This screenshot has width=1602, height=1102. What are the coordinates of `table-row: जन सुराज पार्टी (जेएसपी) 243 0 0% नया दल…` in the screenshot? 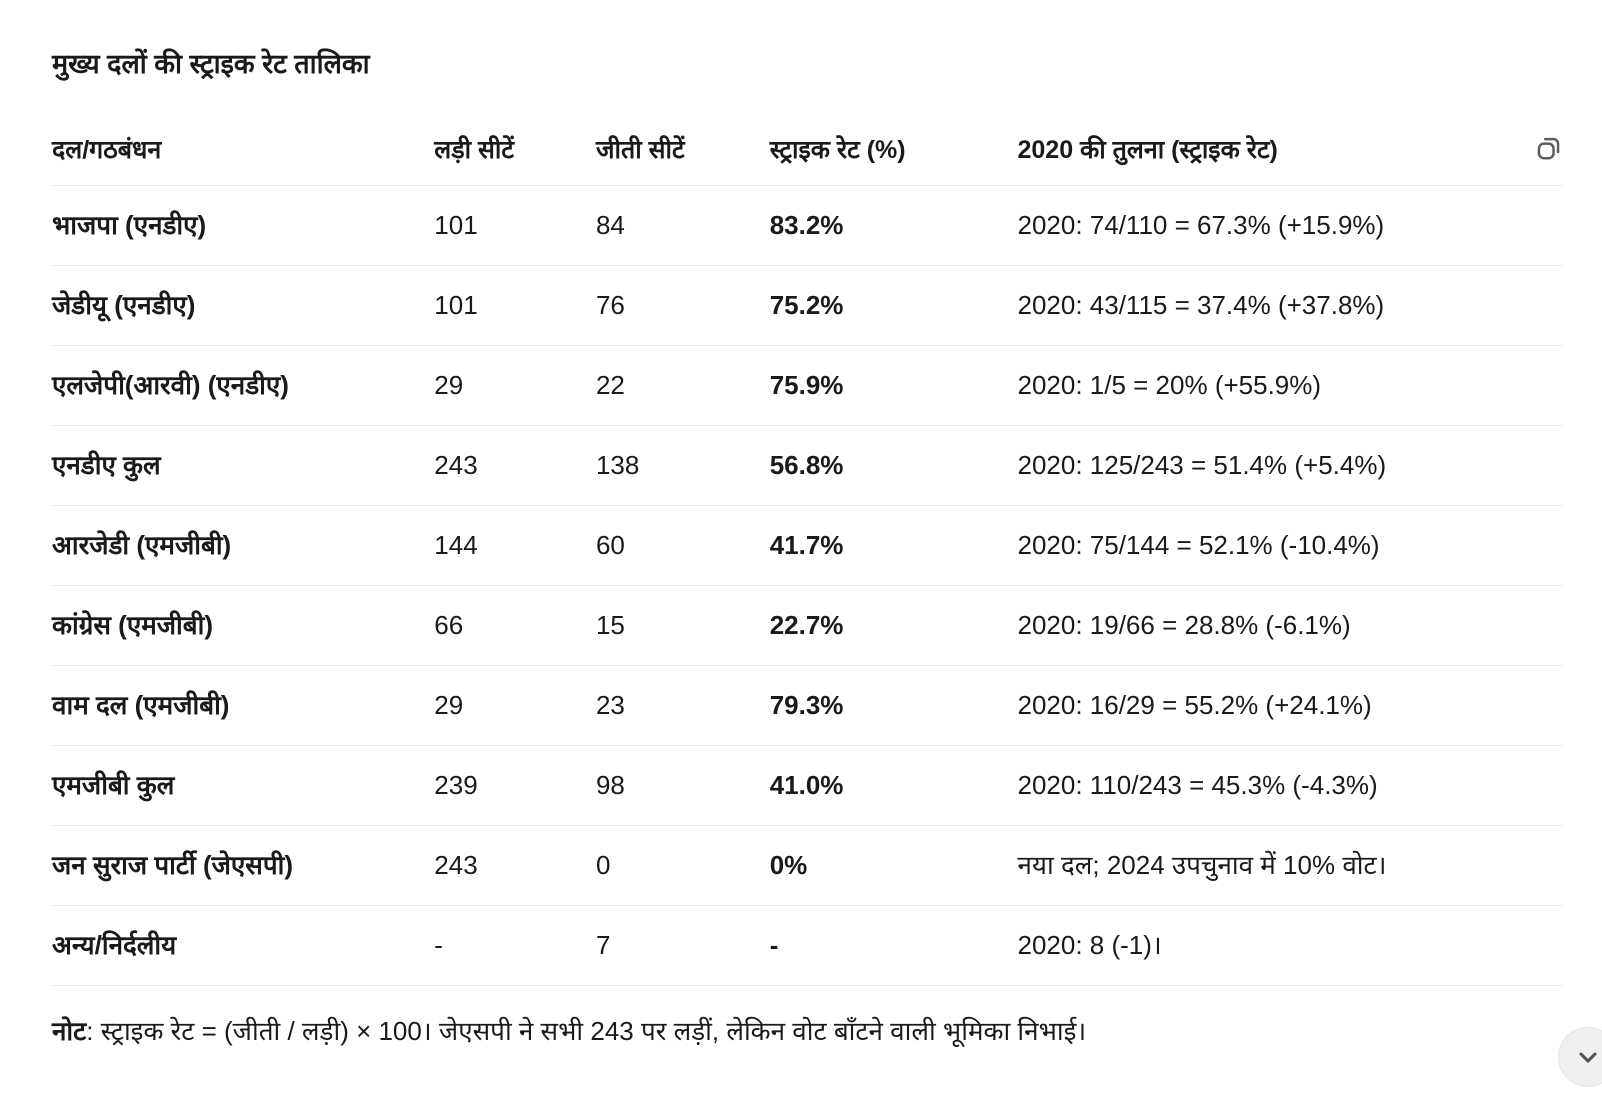 It's located at (807, 866).